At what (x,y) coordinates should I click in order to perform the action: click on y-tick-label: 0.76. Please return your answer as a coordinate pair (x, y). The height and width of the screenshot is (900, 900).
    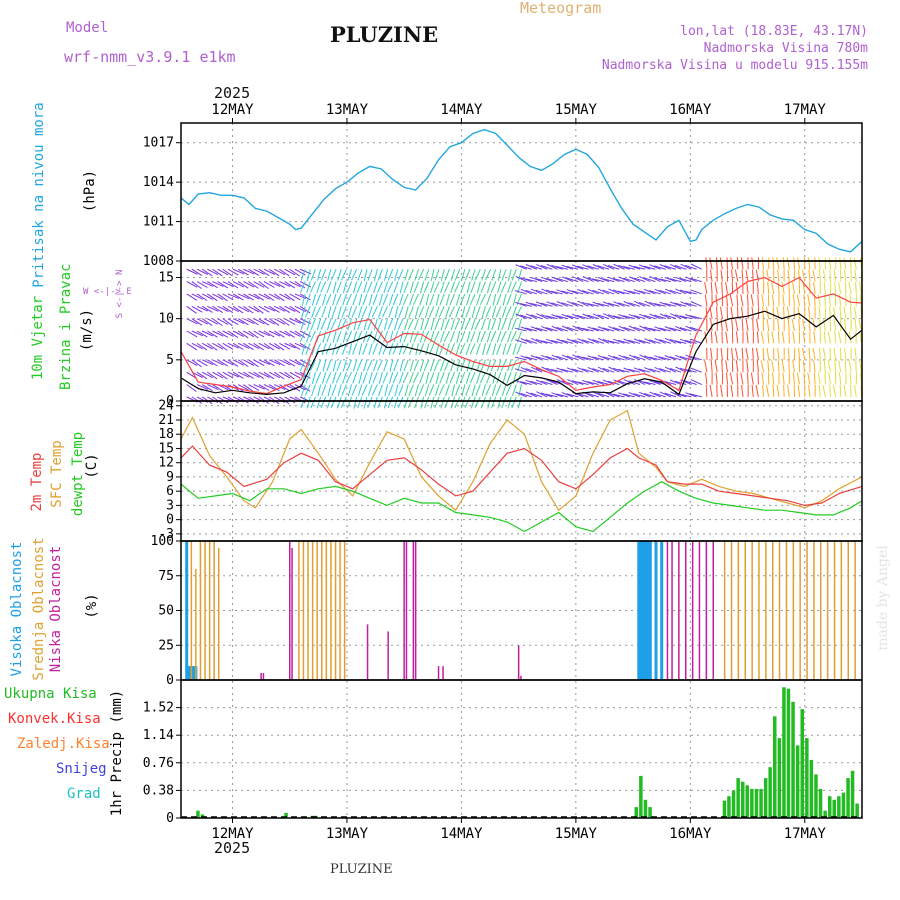
    Looking at the image, I should click on (158, 763).